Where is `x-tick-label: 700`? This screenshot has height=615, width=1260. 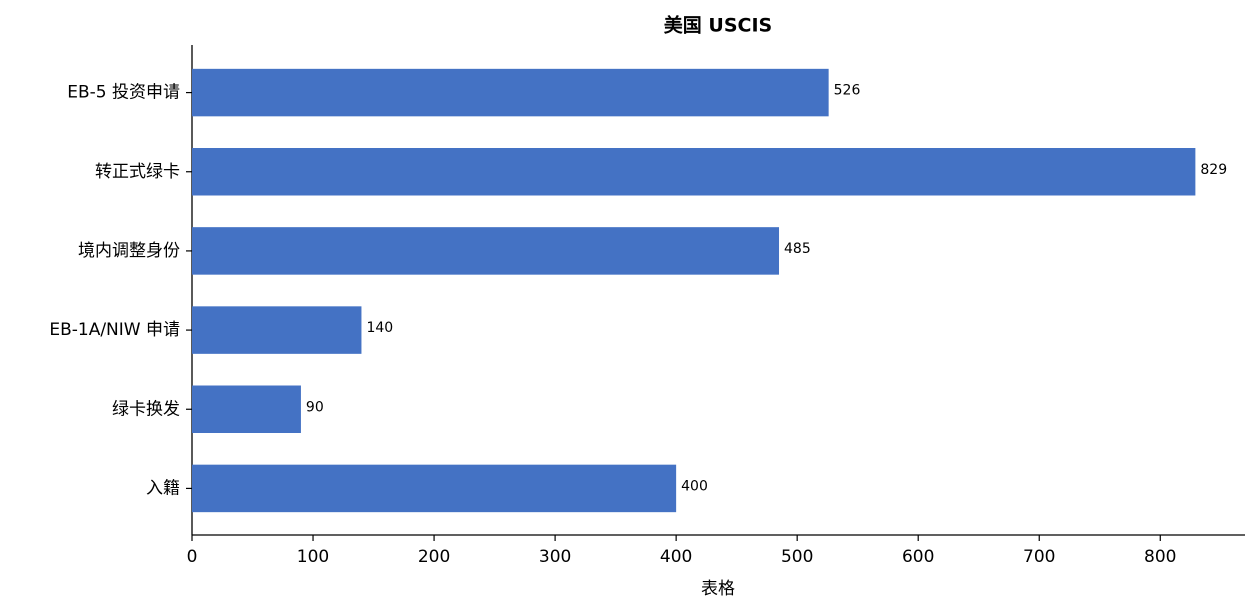
x-tick-label: 700 is located at coordinates (1039, 557).